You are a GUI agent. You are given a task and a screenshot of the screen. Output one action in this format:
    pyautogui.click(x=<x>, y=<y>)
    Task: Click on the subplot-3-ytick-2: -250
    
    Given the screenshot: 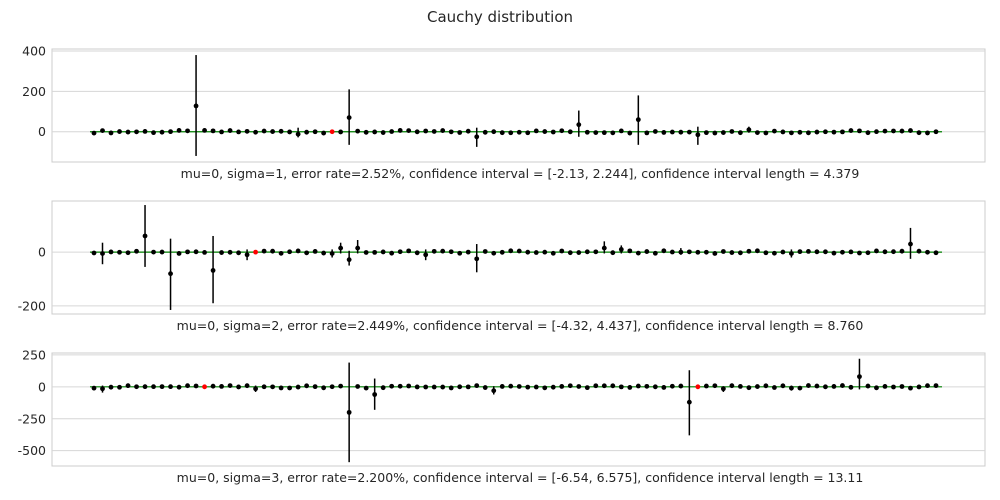 What is the action you would take?
    pyautogui.click(x=32, y=418)
    